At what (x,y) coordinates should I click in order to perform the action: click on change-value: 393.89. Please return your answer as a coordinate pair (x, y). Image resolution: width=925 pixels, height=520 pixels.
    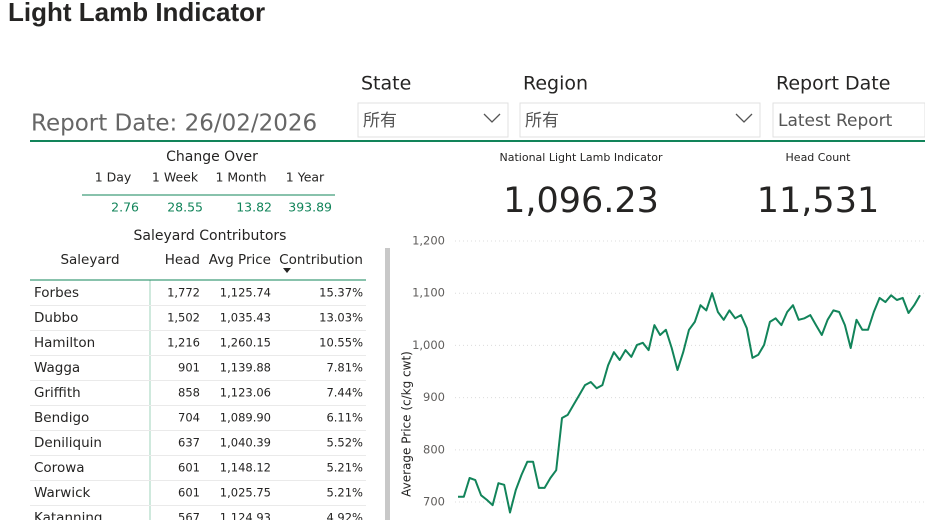
    Looking at the image, I should click on (310, 207).